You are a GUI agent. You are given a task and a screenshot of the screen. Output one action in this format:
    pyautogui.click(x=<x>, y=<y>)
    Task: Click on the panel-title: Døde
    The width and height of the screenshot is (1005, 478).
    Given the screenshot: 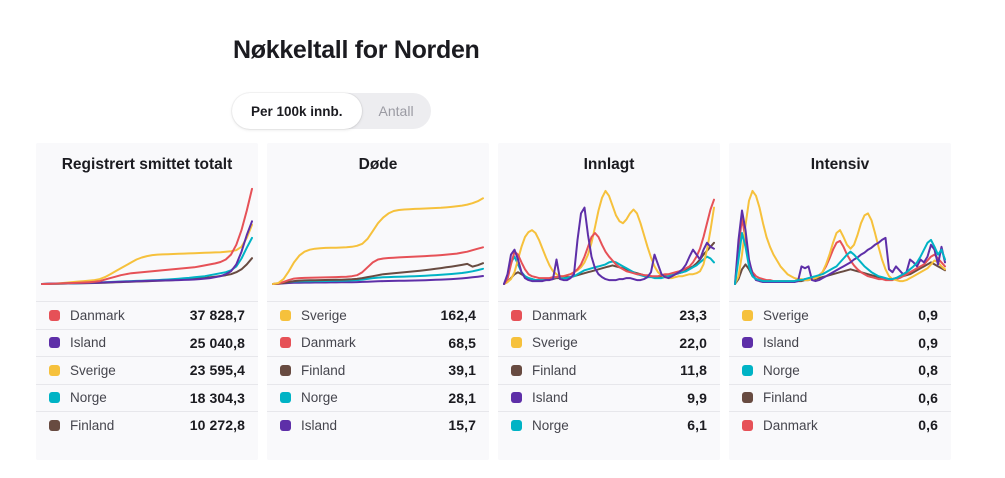 What is the action you would take?
    pyautogui.click(x=378, y=164)
    